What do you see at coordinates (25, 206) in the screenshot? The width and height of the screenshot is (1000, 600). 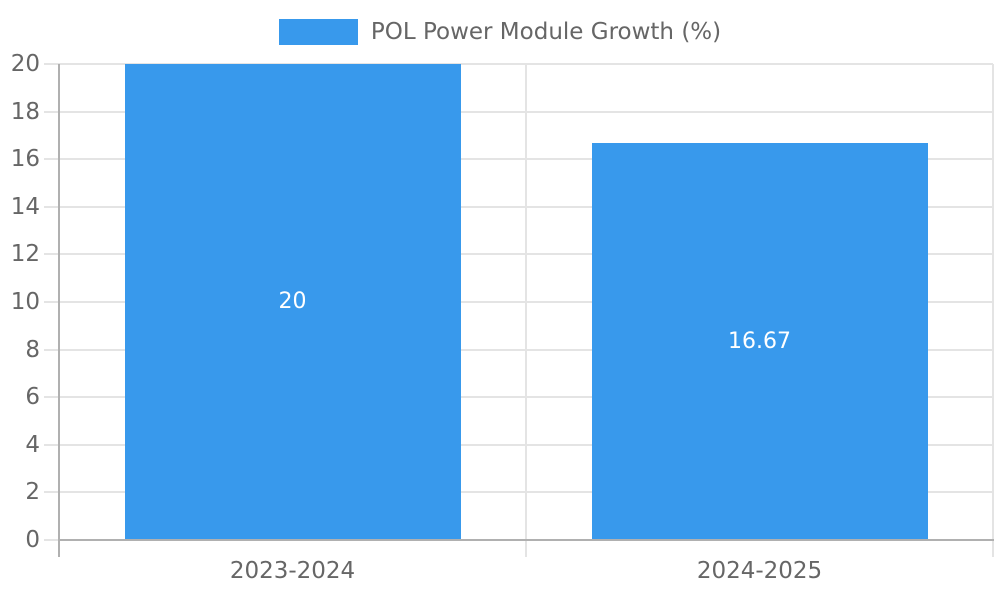 I see `y-tick-label: 14` at bounding box center [25, 206].